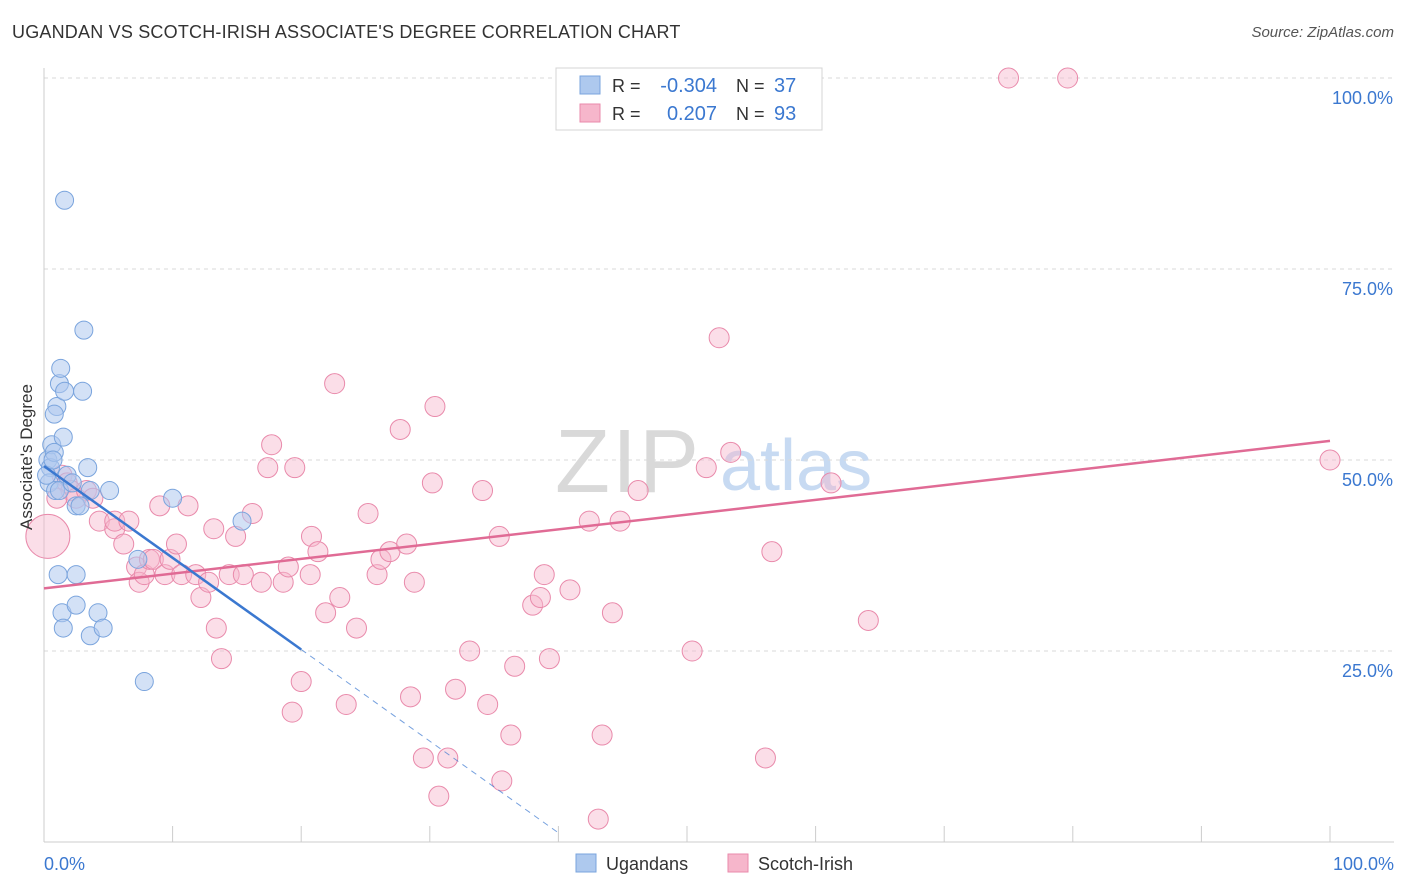 Image resolution: width=1406 pixels, height=892 pixels. What do you see at coordinates (172, 558) in the screenshot?
I see `ugandans-trend-line` at bounding box center [172, 558].